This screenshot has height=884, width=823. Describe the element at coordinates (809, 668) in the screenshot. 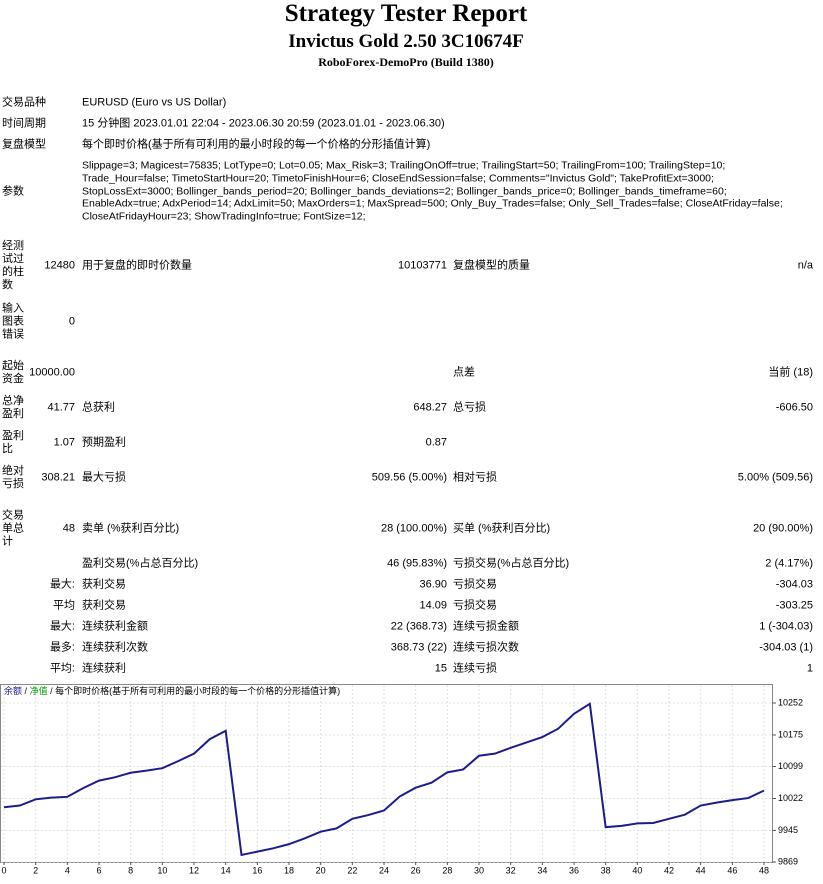

I see `stat-v2: 1` at that location.